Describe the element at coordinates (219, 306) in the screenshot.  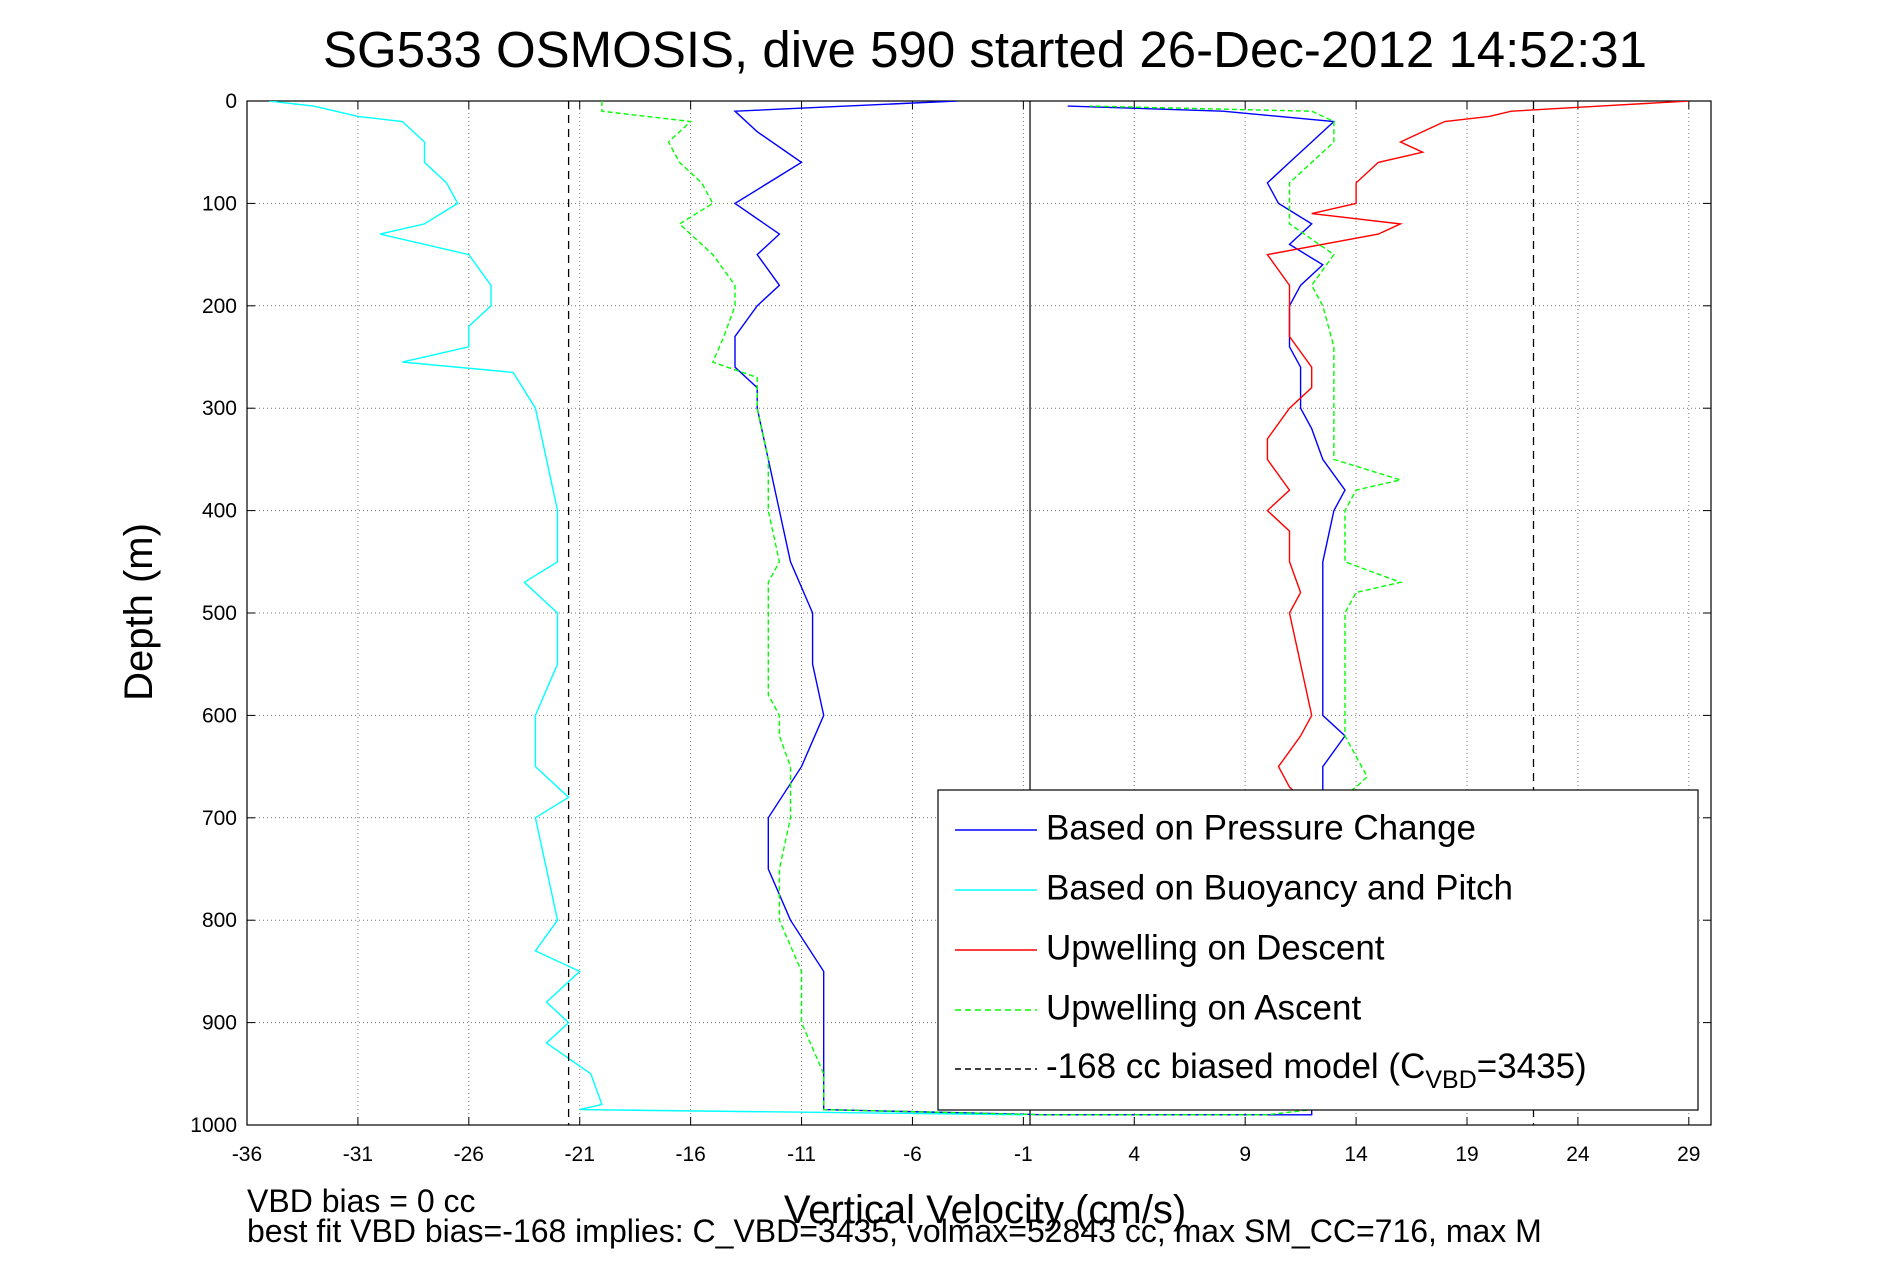
I see `y-tick-label: 200` at that location.